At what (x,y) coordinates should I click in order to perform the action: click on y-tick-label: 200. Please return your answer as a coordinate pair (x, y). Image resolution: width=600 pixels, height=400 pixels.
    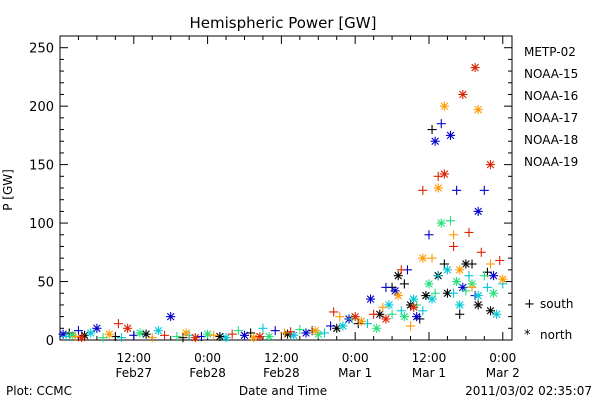
    Looking at the image, I should click on (41, 107).